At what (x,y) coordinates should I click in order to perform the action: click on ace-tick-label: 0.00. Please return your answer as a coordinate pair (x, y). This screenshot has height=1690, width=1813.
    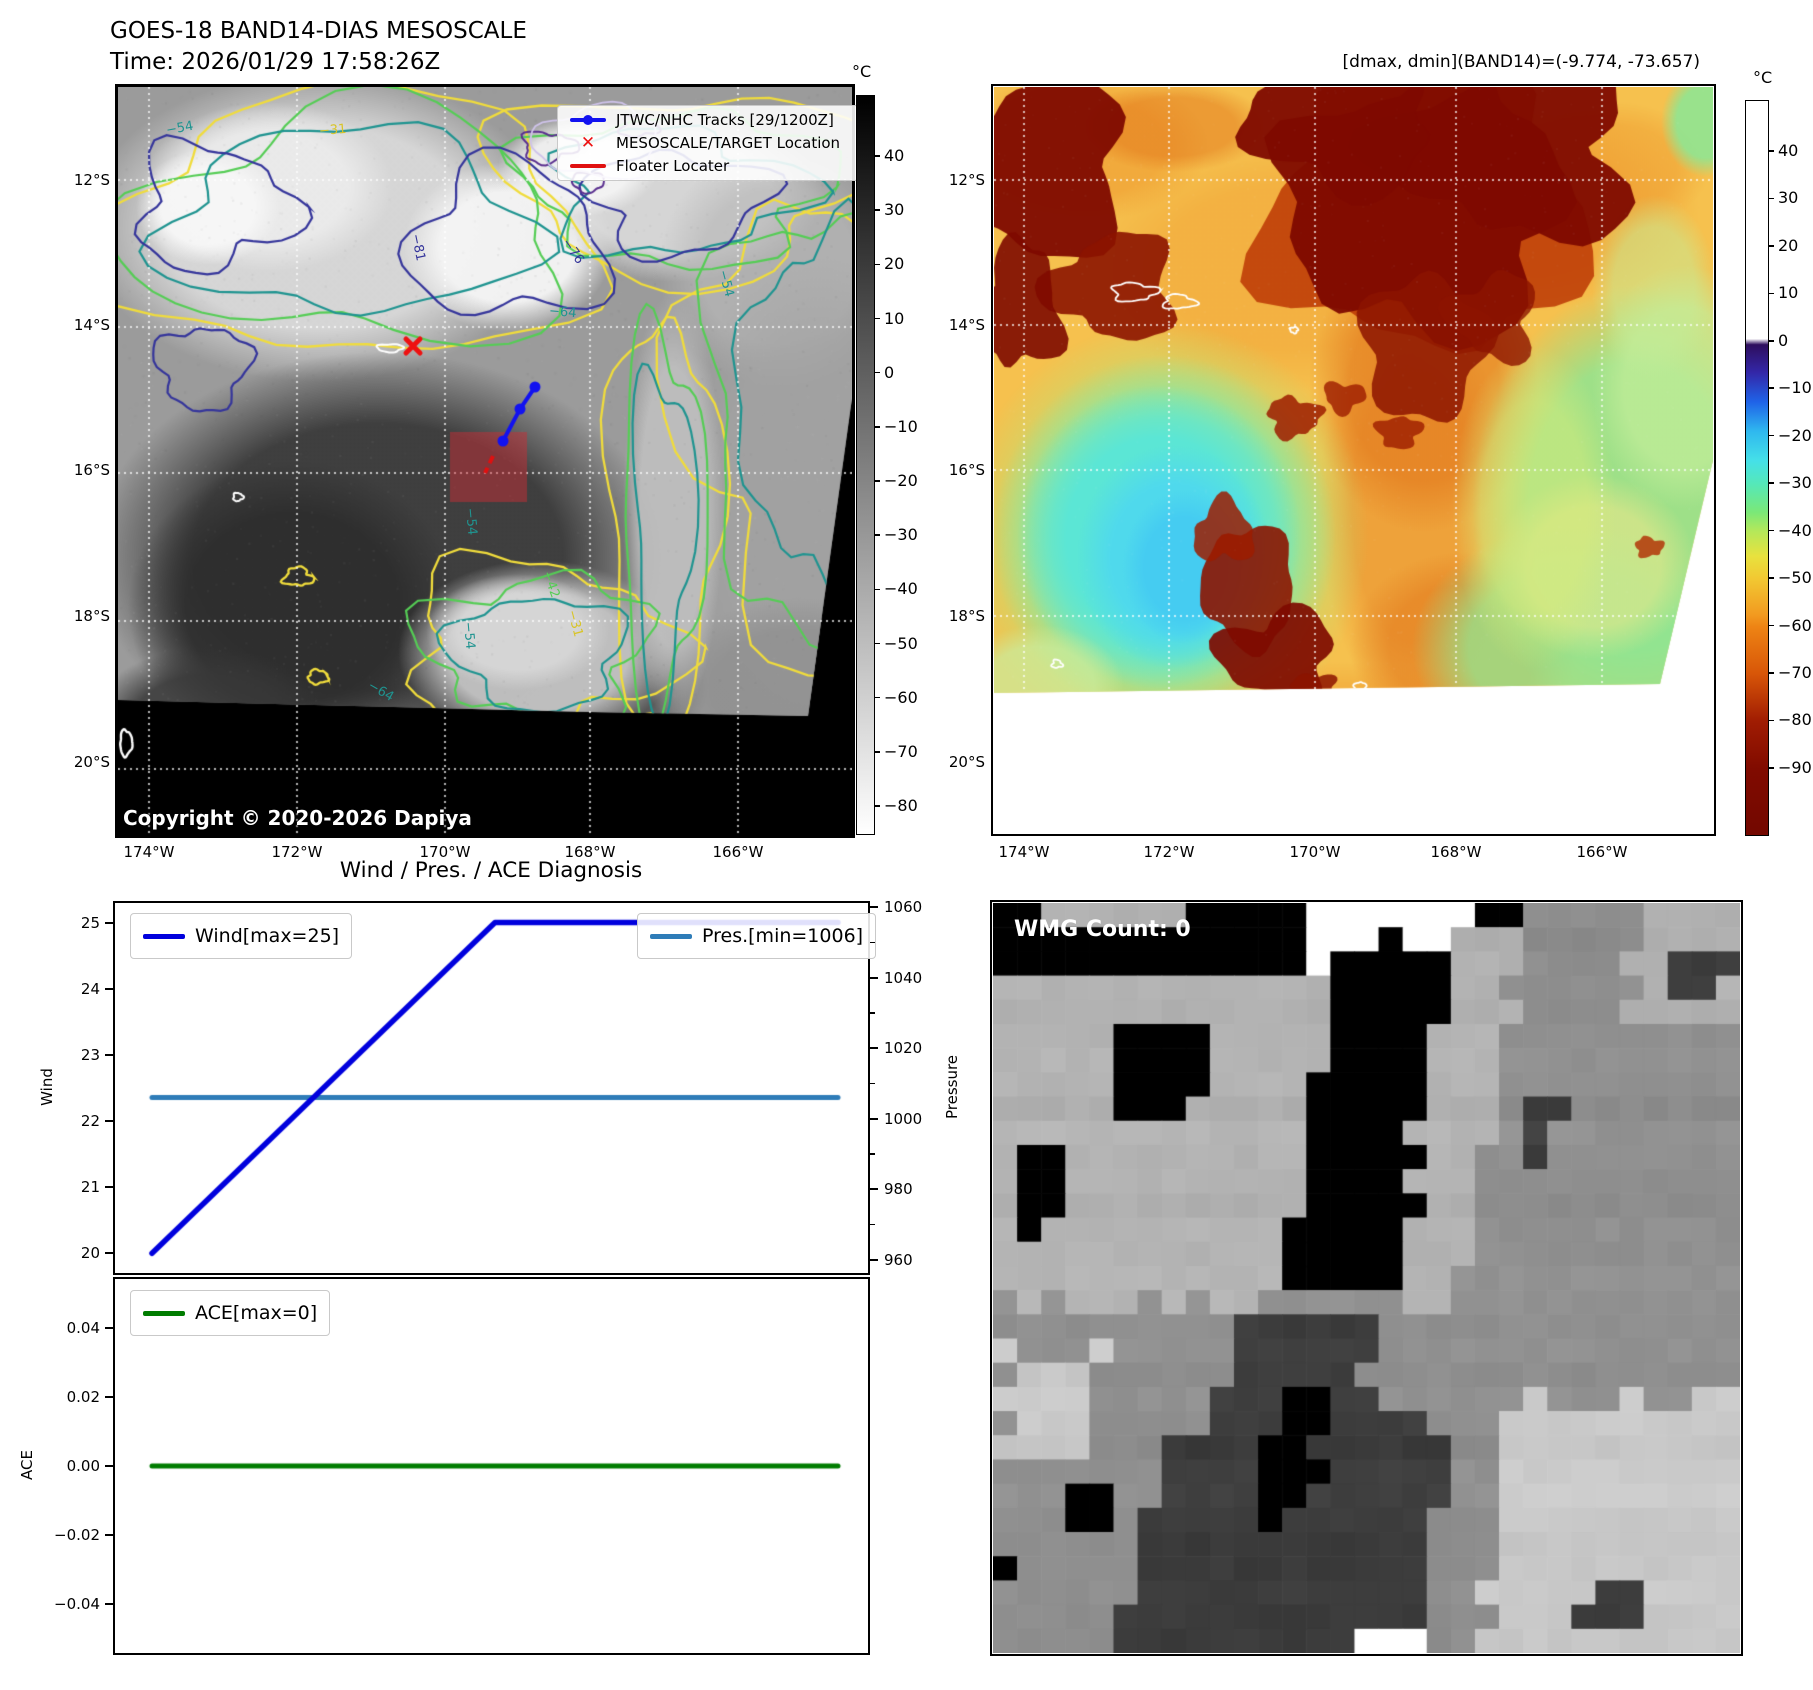
    Looking at the image, I should click on (83, 1466).